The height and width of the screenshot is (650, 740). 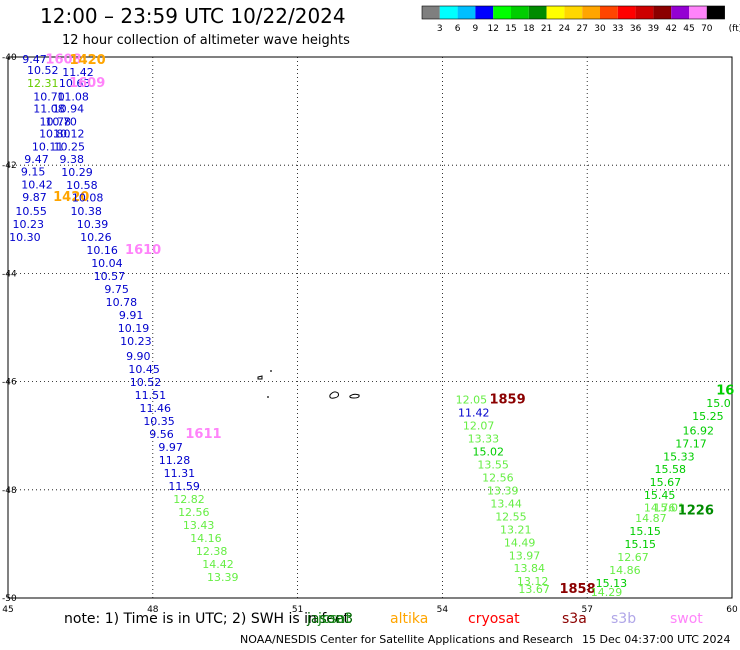 What do you see at coordinates (175, 460) in the screenshot?
I see `wave-height-label: 11.28` at bounding box center [175, 460].